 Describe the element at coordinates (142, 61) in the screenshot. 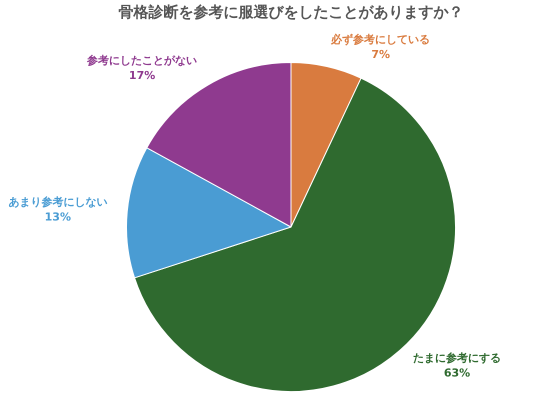

I see `slice-label: 参考にしたことがない` at that location.